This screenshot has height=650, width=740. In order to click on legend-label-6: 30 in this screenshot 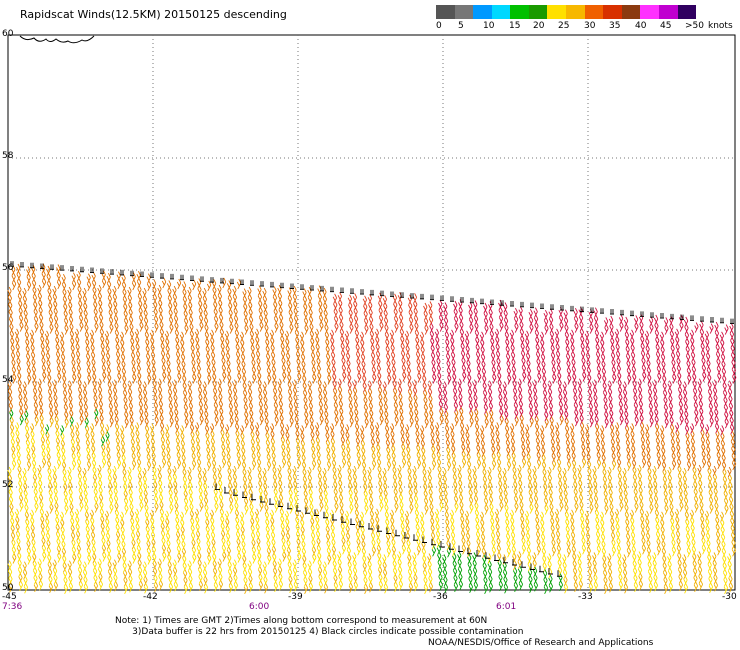, I will do `click(590, 26)`.